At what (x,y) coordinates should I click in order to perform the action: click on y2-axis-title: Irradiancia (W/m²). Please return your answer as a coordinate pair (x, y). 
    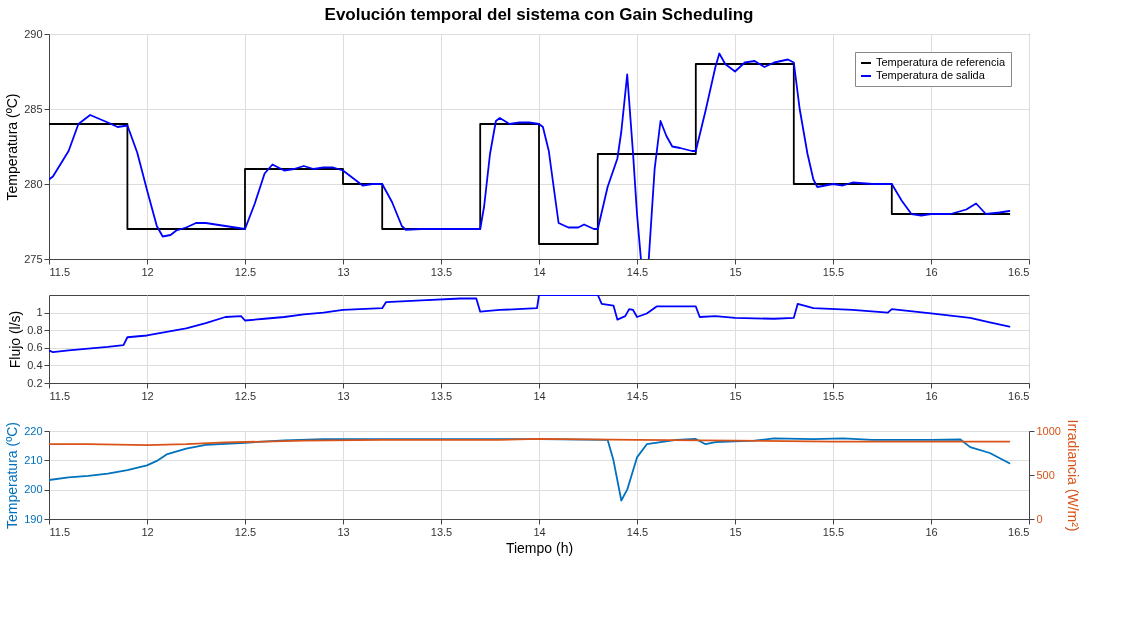
    Looking at the image, I should click on (1072, 475).